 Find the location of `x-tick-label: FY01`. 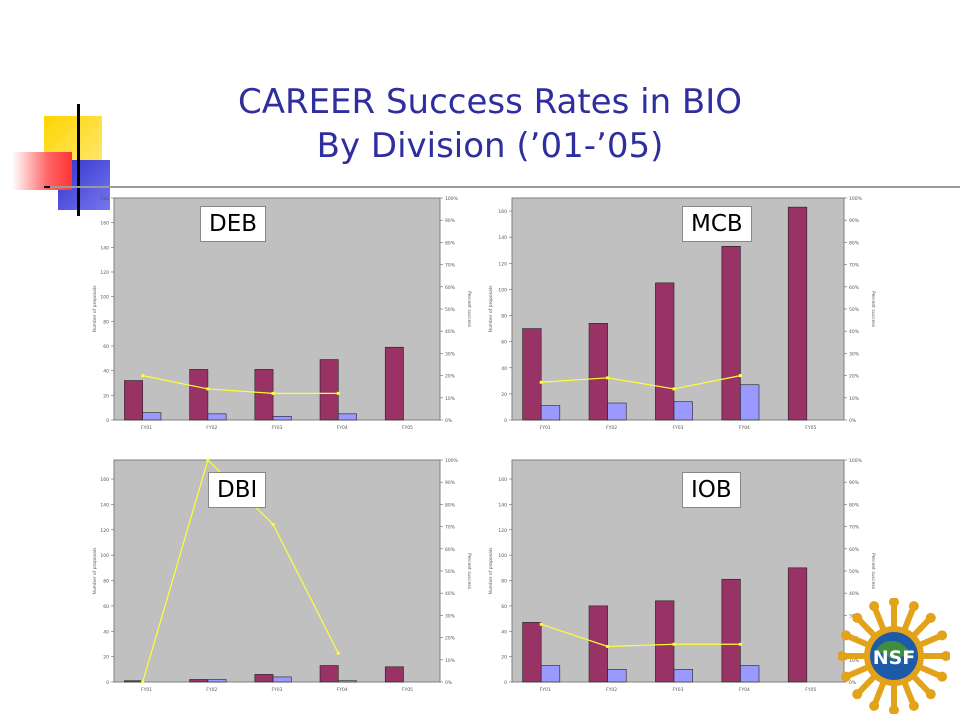

x-tick-label: FY01 is located at coordinates (146, 690).